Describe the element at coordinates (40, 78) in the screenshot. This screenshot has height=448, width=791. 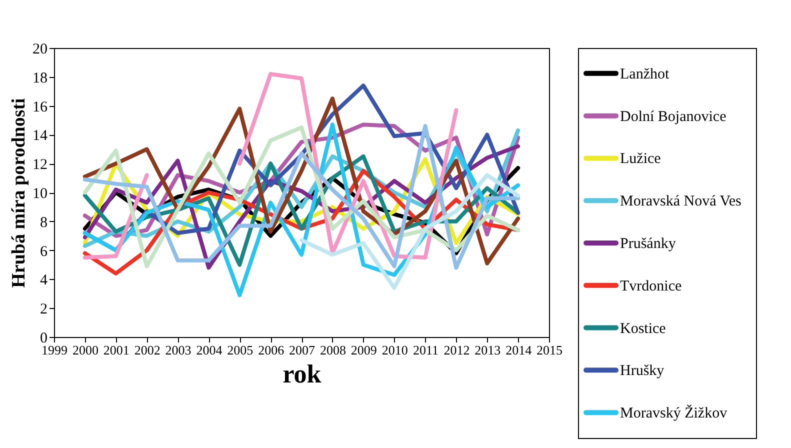
I see `y-tick-label: 18` at that location.